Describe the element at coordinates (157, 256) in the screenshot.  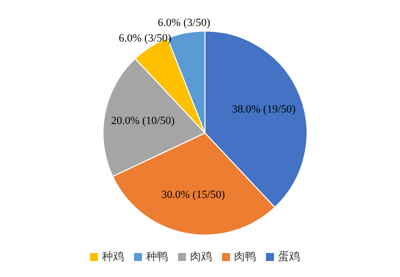
I see `legend-label: 种鸭` at that location.